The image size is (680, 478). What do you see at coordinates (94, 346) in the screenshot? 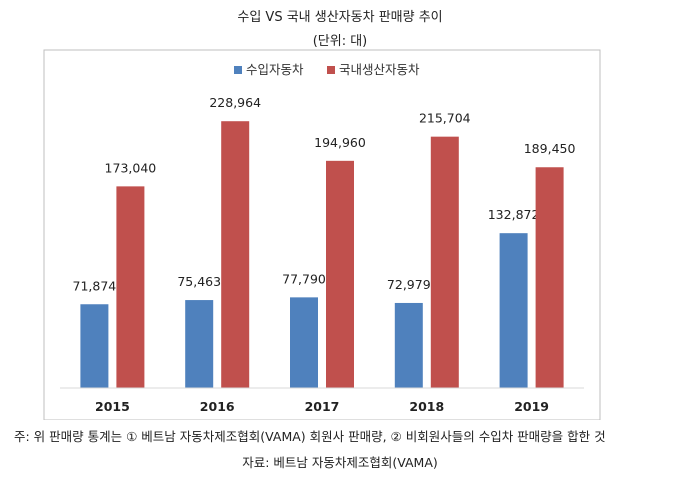
I see `bar-0-2015` at bounding box center [94, 346].